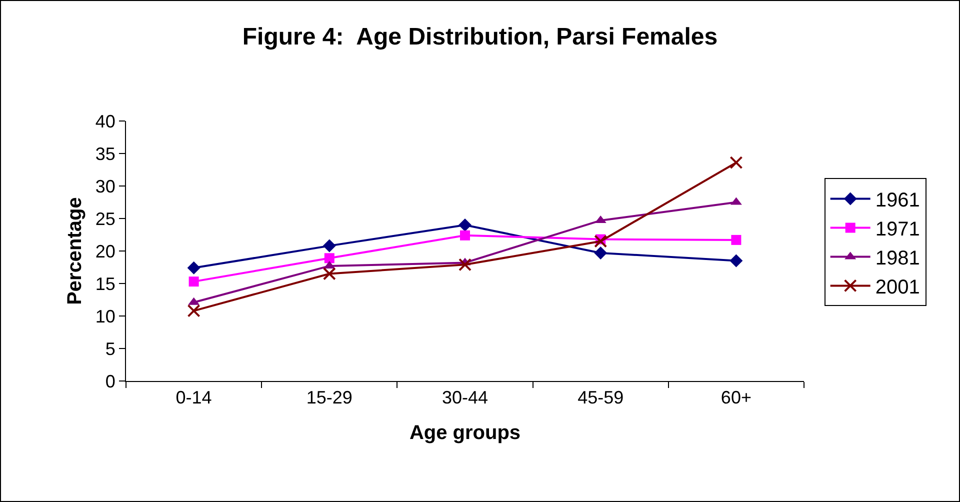 The height and width of the screenshot is (502, 960). I want to click on y-tick-label: 15, so click(105, 284).